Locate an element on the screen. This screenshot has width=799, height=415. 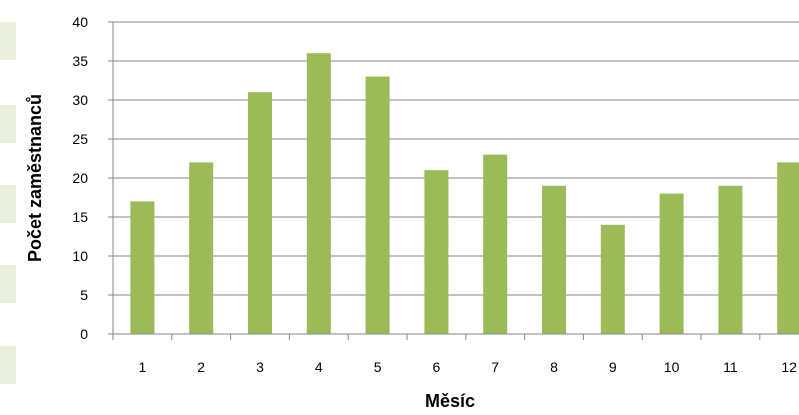
y-tick-label: 10 is located at coordinates (80, 256).